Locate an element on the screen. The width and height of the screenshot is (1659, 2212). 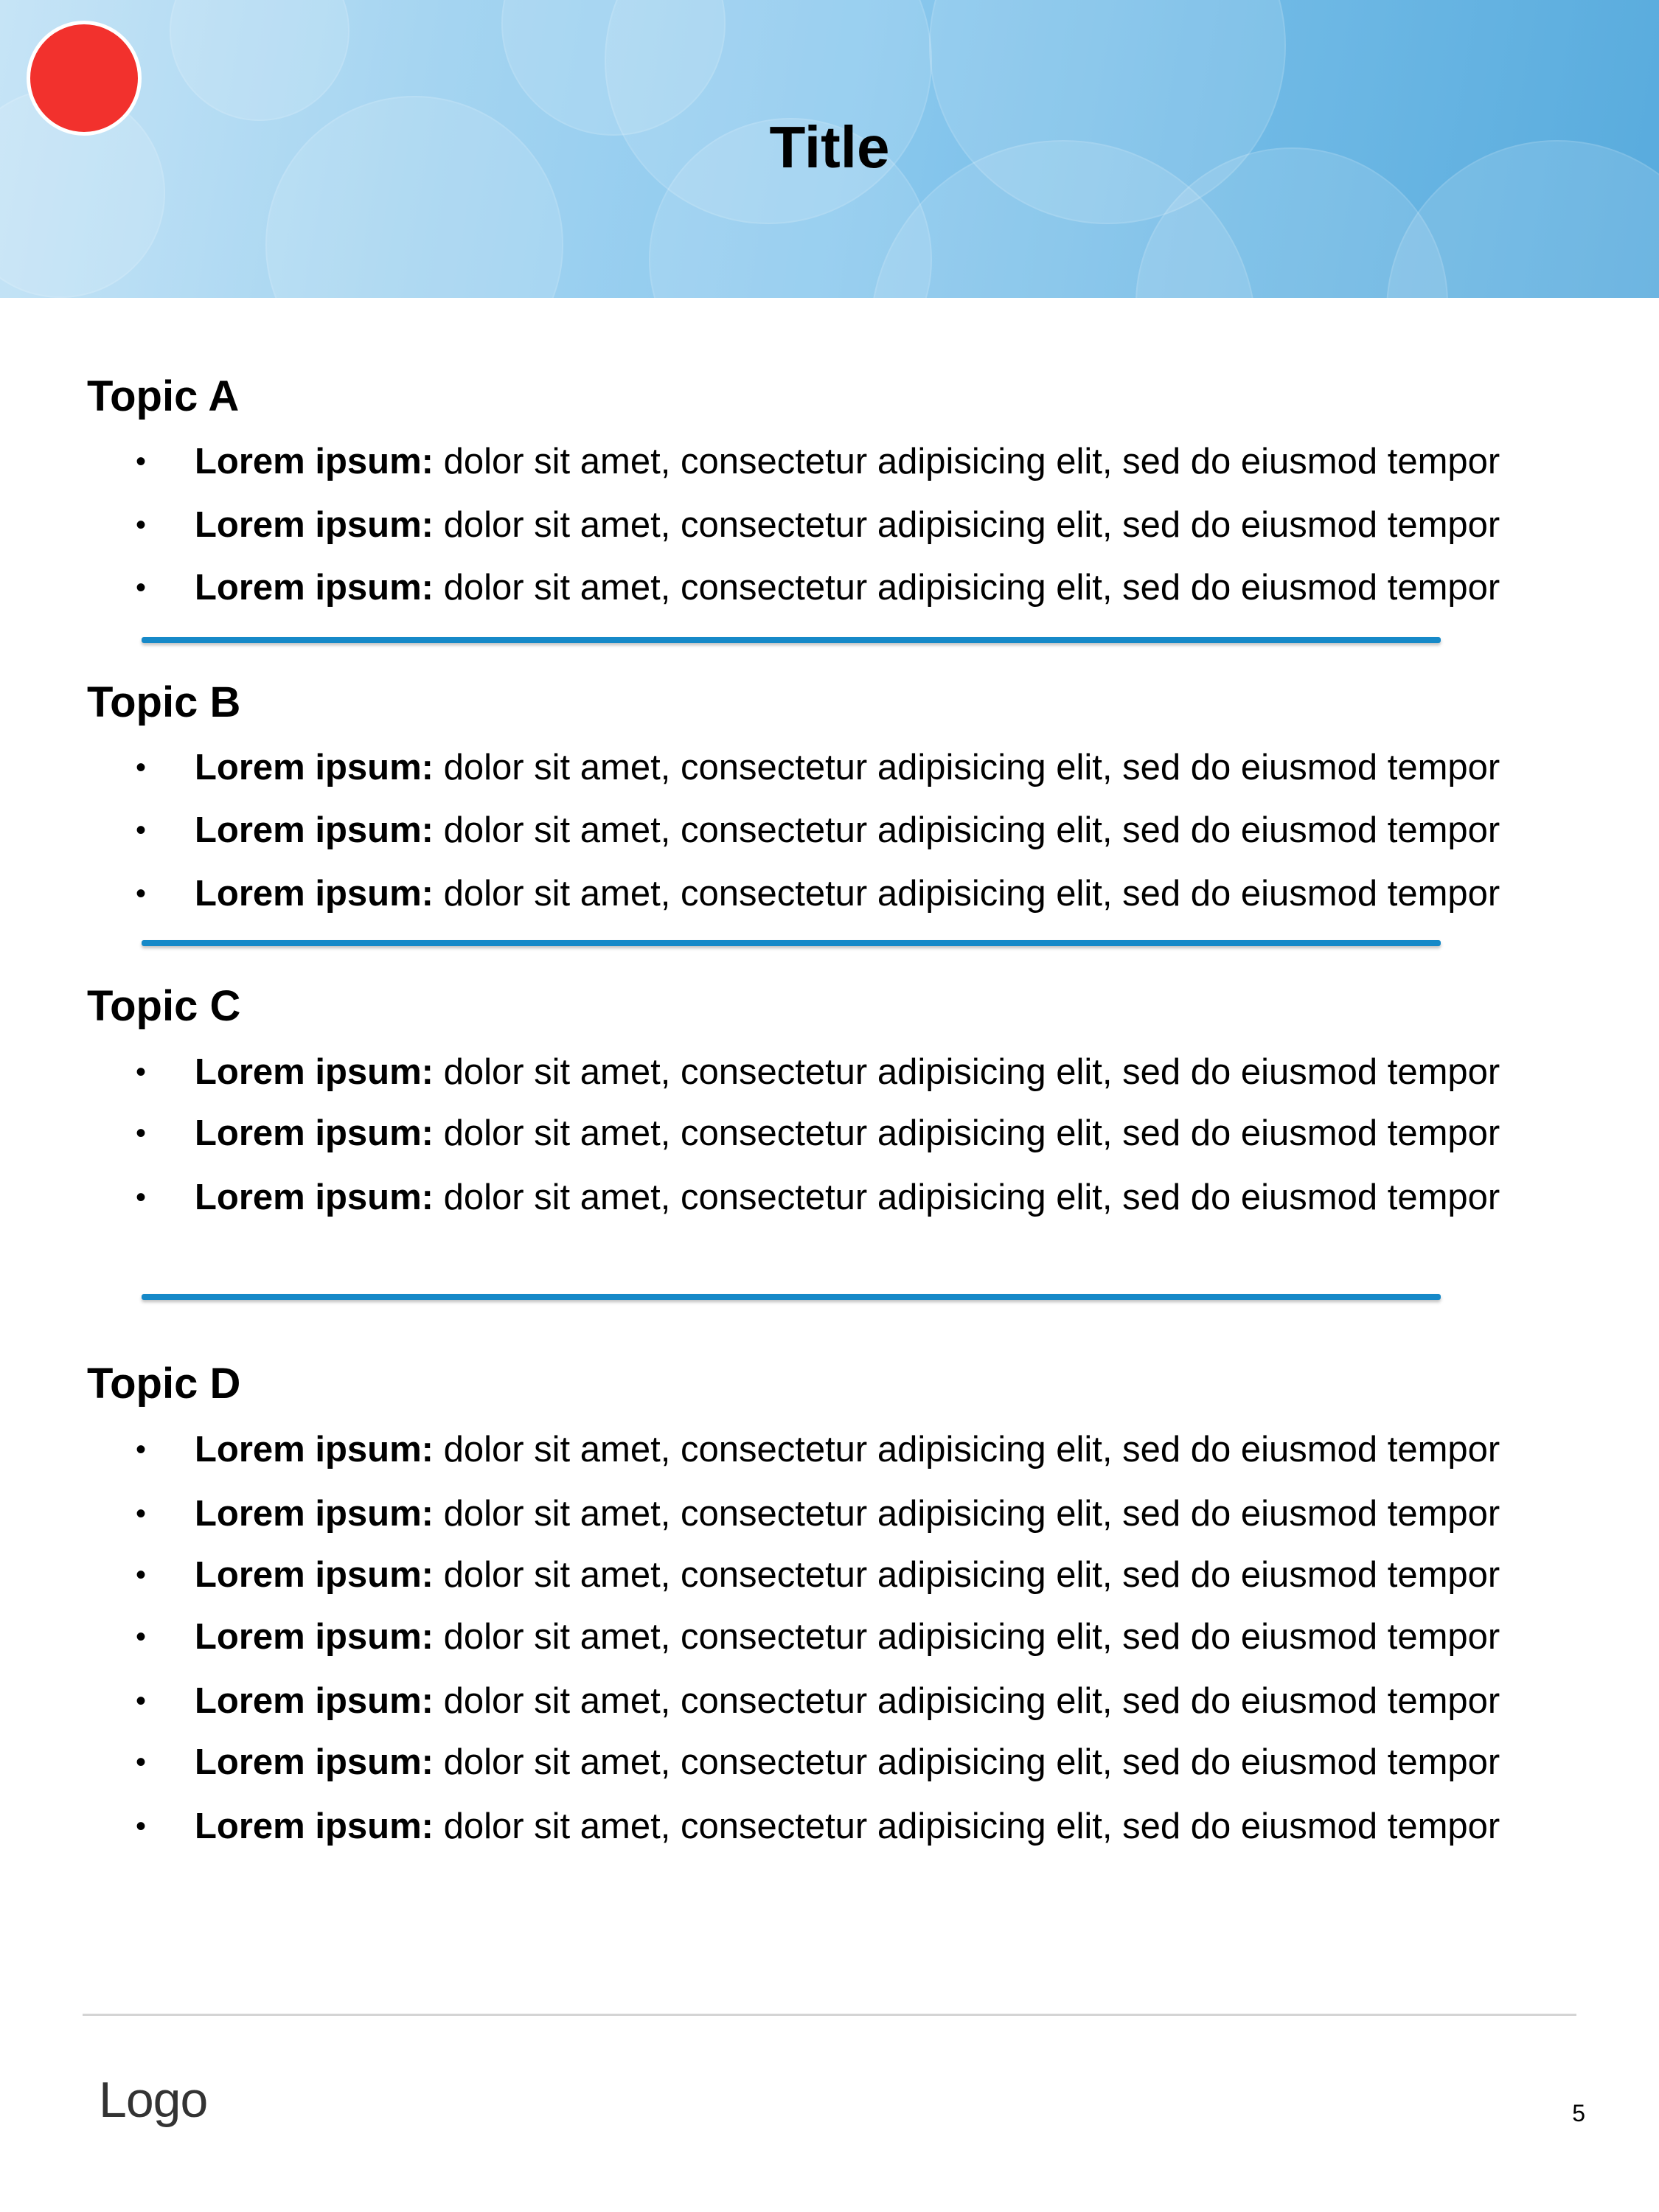
footer-logo: Logo is located at coordinates (153, 2100).